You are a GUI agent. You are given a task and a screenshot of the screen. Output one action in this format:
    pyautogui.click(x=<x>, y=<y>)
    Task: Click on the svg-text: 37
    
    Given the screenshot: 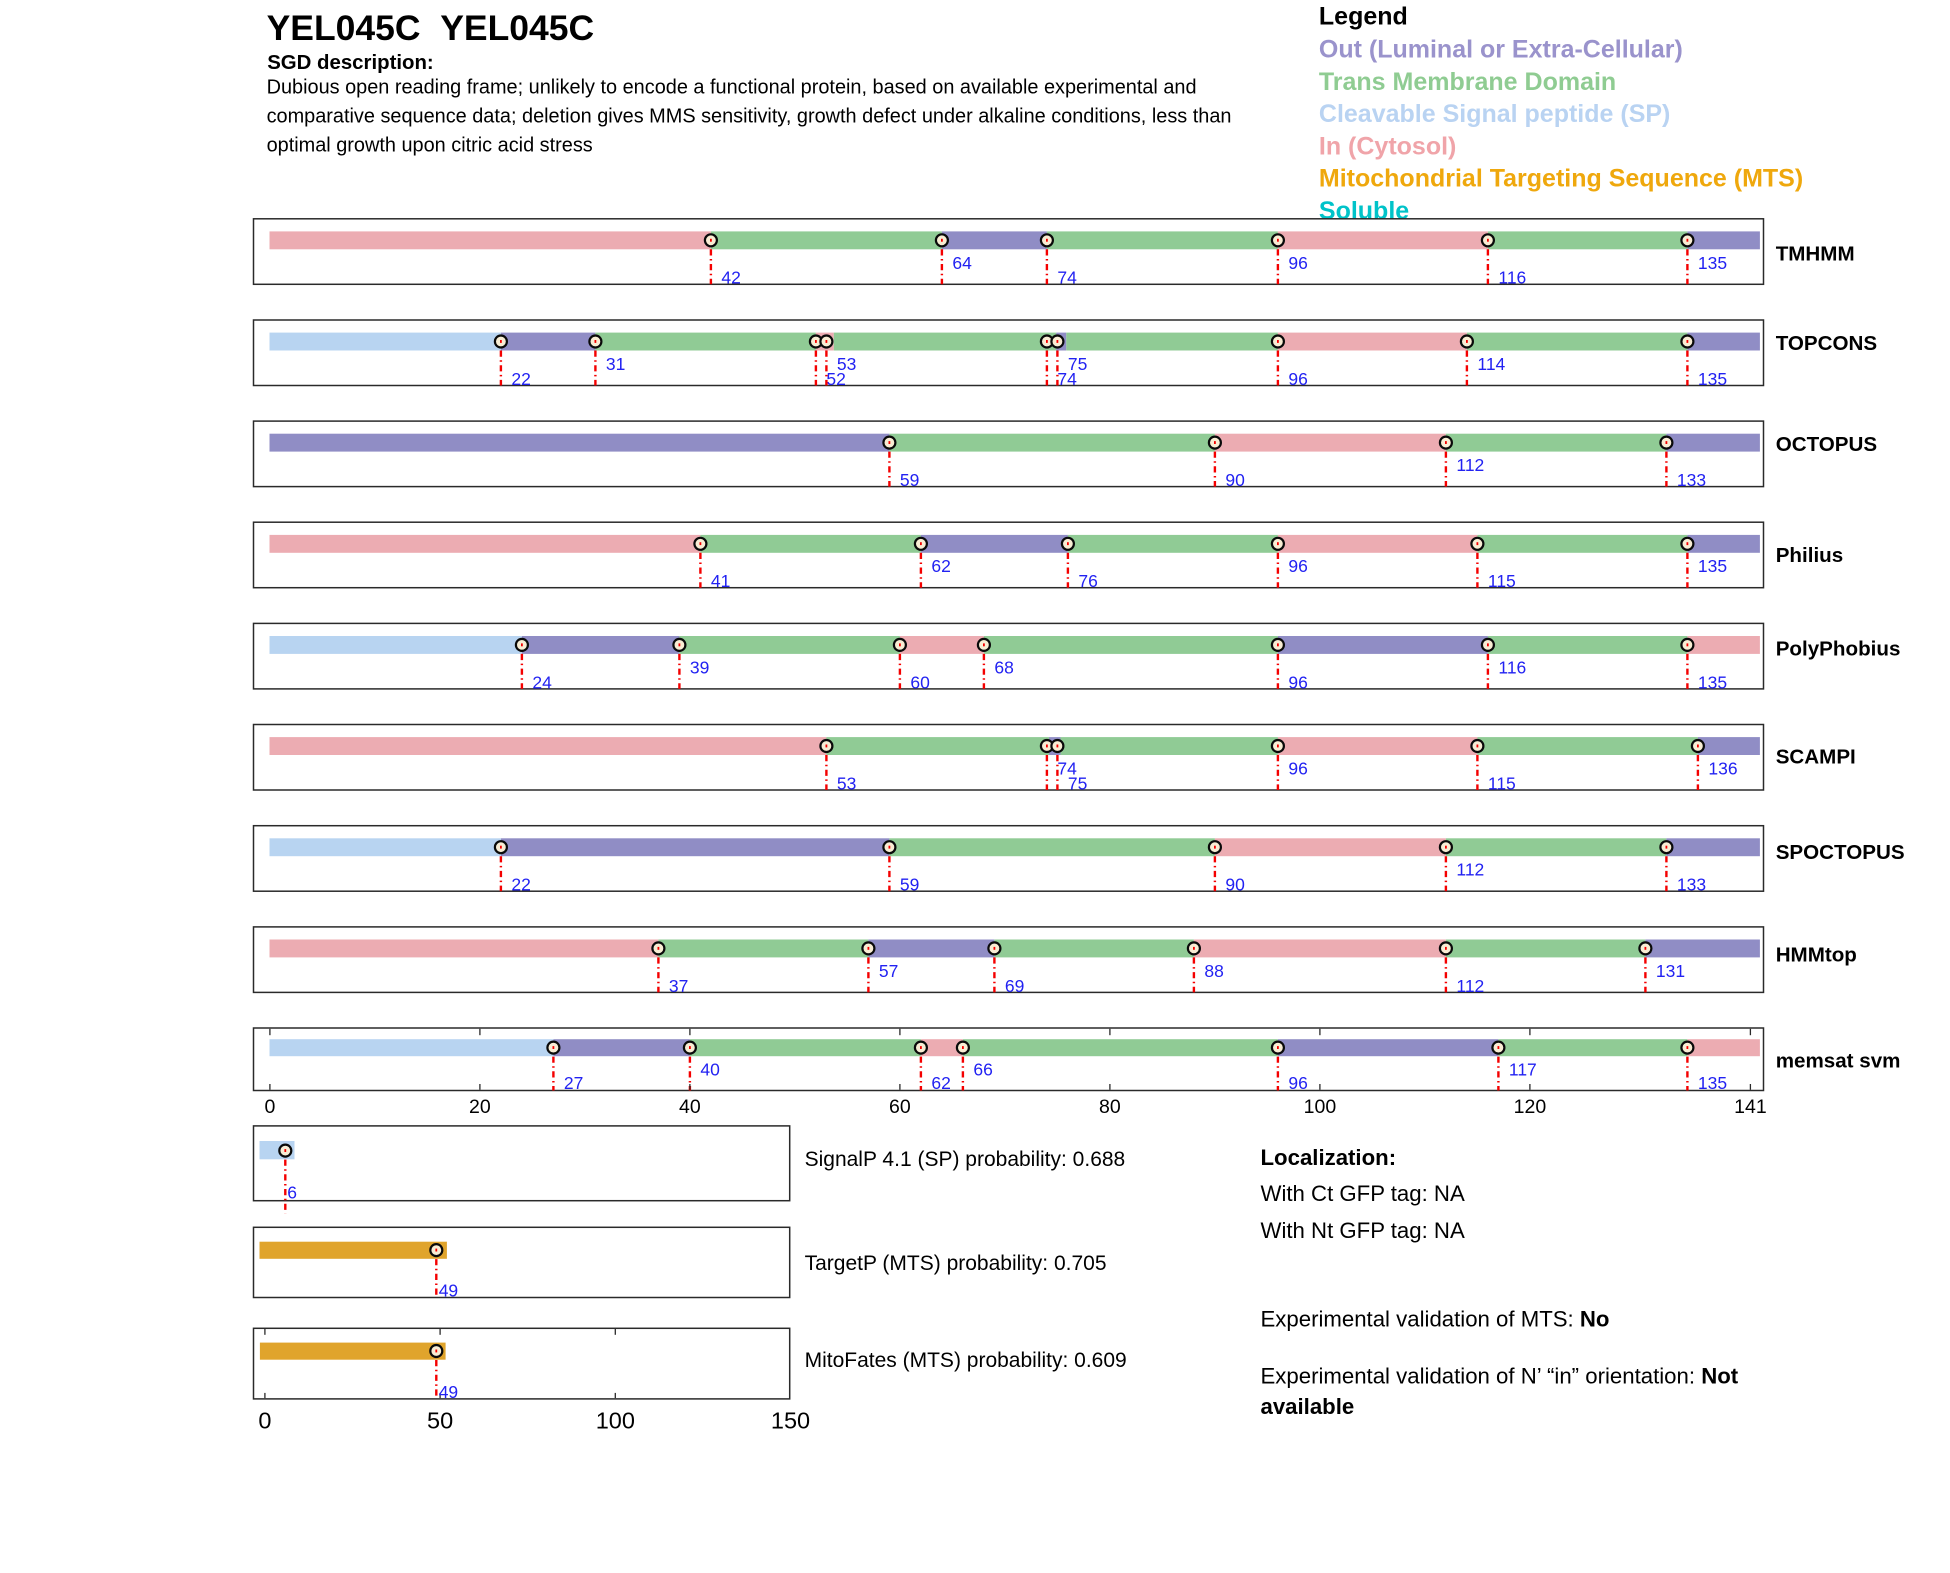 What is the action you would take?
    pyautogui.click(x=678, y=986)
    